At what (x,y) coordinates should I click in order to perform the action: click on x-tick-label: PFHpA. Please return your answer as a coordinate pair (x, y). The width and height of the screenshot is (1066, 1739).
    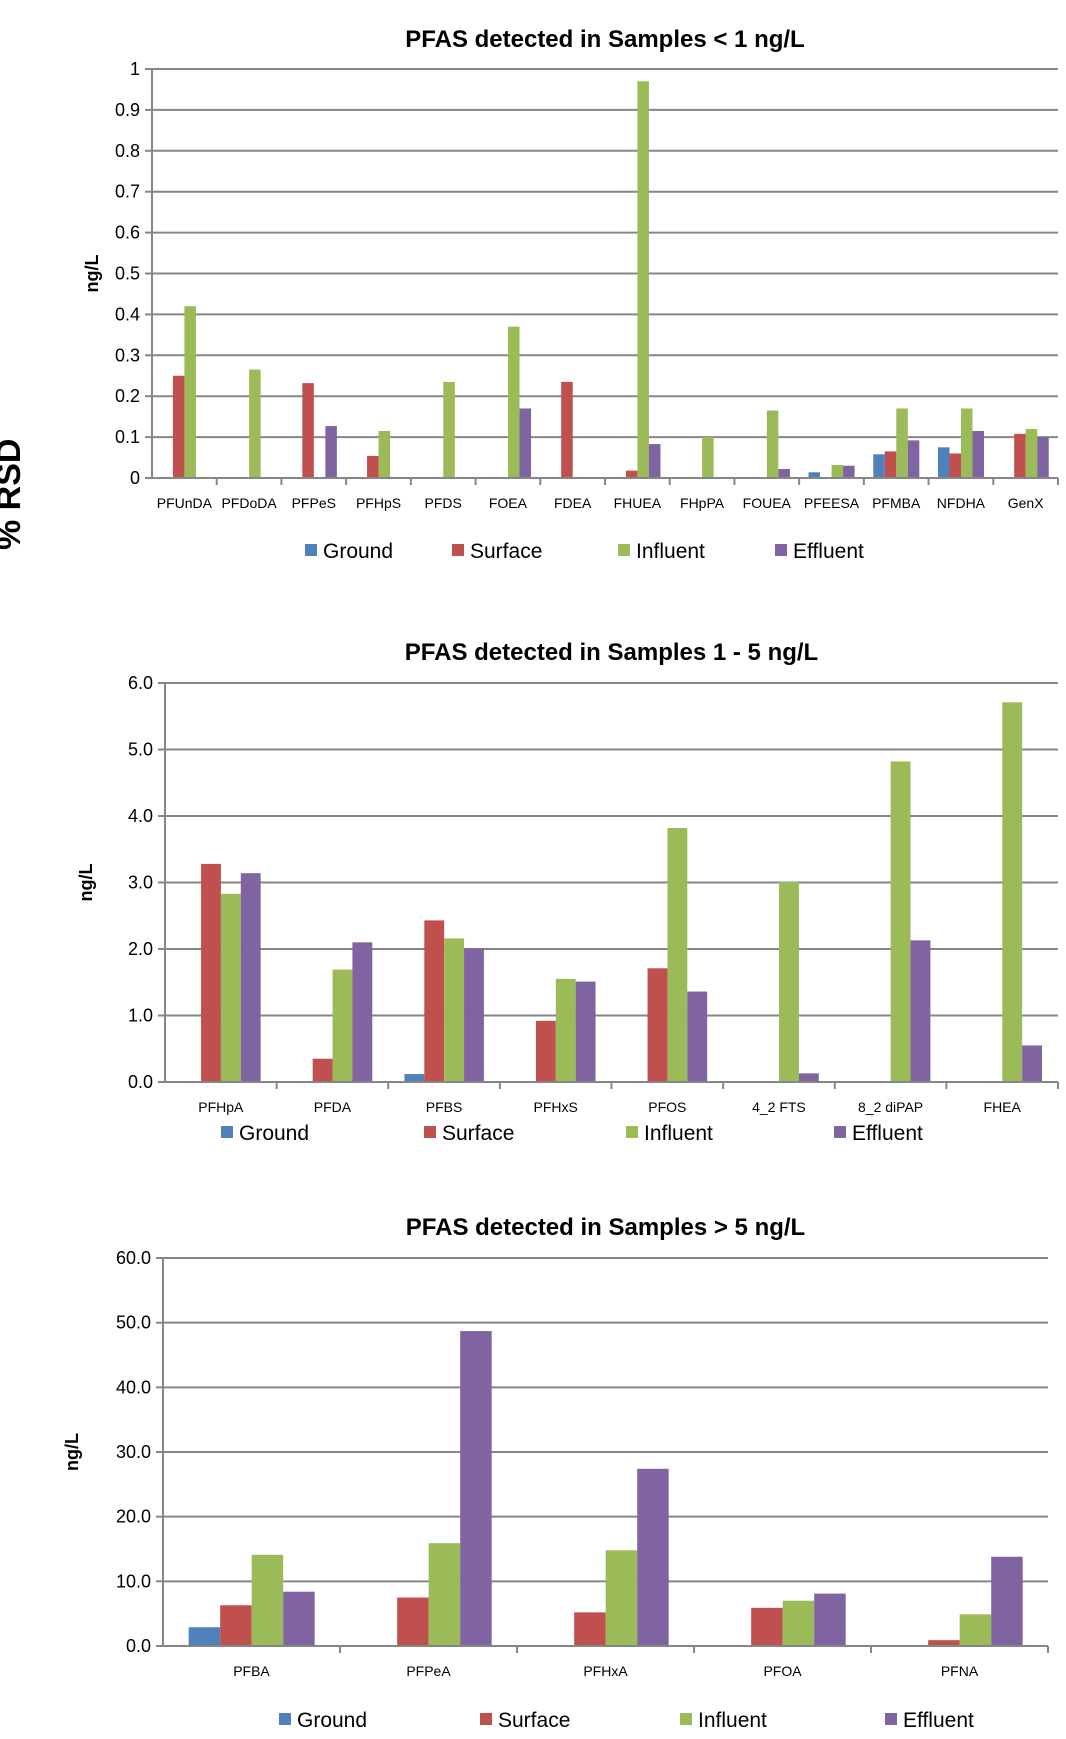
    Looking at the image, I should click on (221, 1107).